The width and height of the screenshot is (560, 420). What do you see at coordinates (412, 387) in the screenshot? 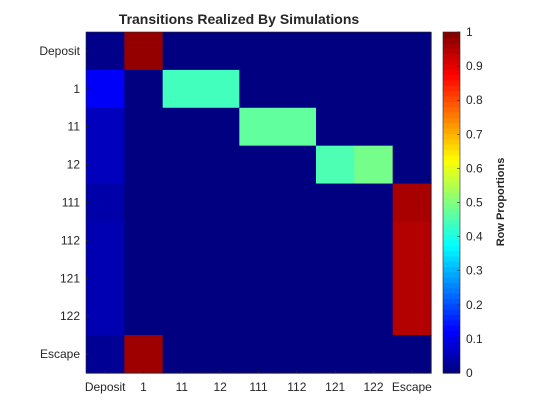
I see `x-tick-label: Escape` at bounding box center [412, 387].